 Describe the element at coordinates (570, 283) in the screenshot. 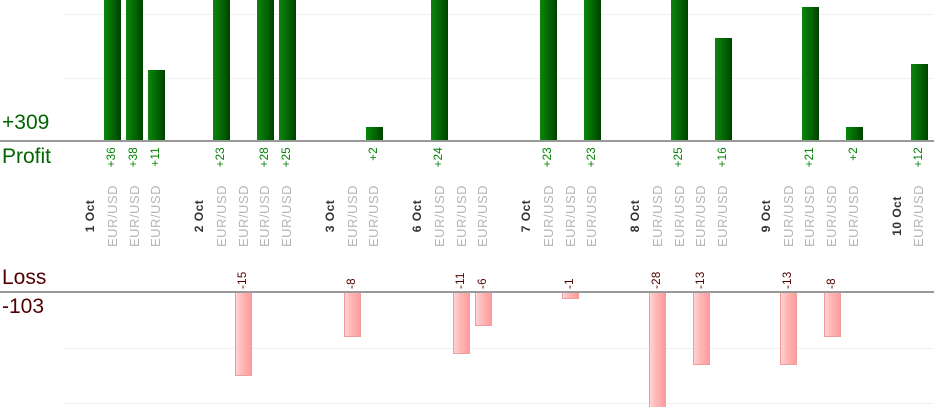

I see `trade-value-label: -1` at that location.